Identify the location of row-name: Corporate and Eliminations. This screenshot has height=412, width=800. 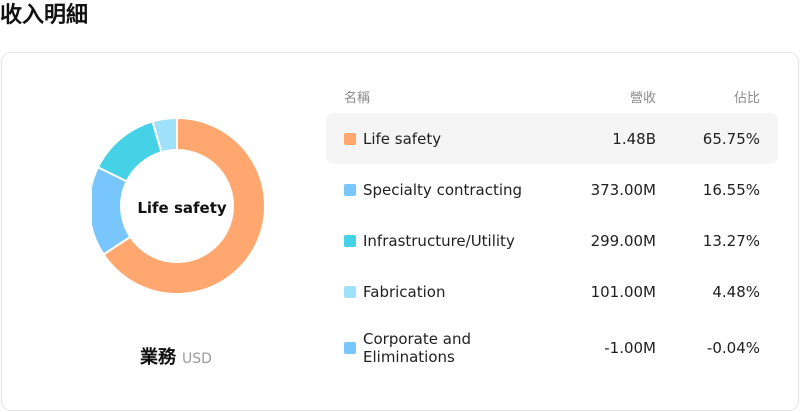
(417, 348).